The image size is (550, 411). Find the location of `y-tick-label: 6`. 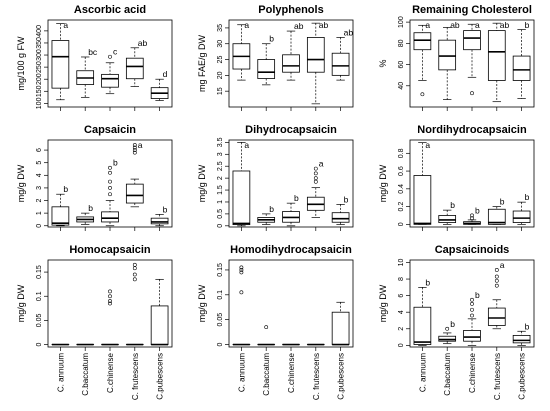

y-tick-label: 6 is located at coordinates (401, 296).